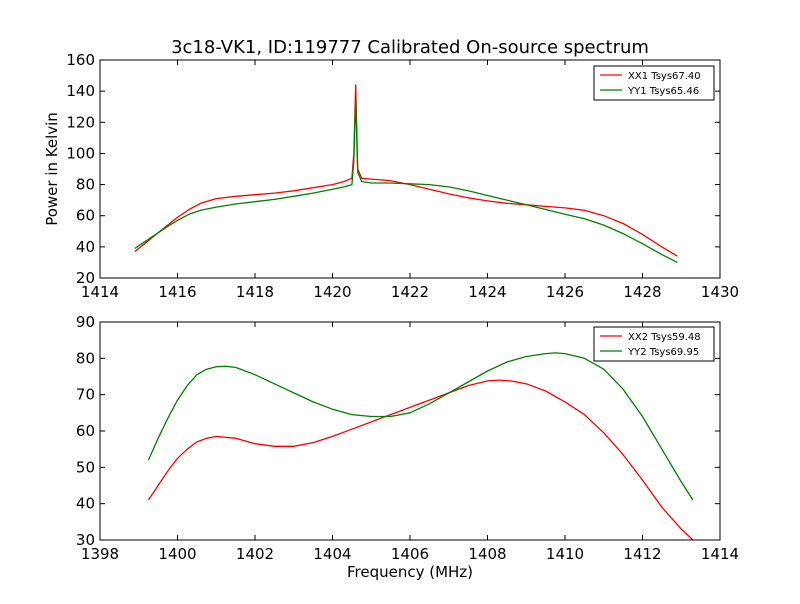 This screenshot has width=800, height=604. I want to click on x-tick-label: 1426, so click(565, 292).